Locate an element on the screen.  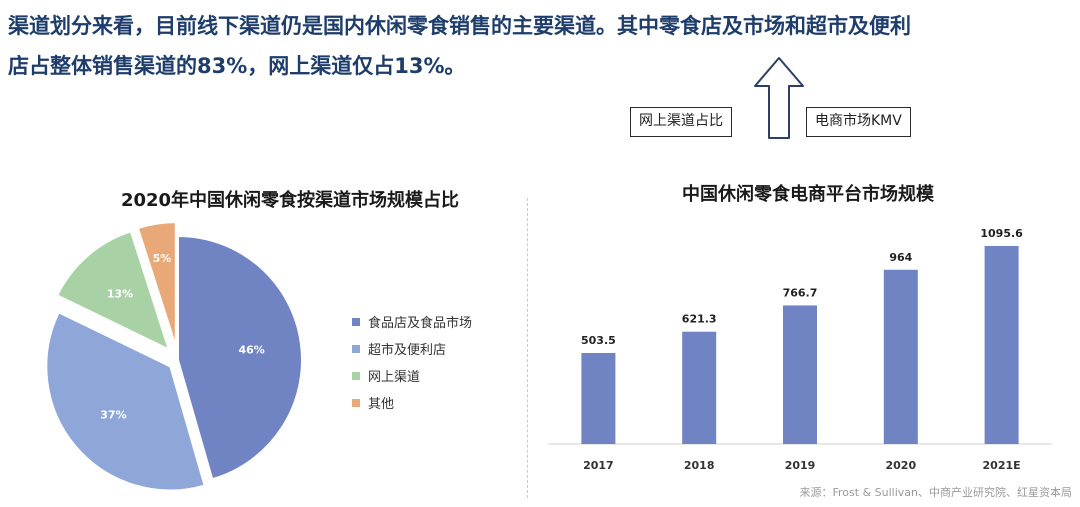
ecommerce-kmv-tag: 电商市场KMV is located at coordinates (858, 122).